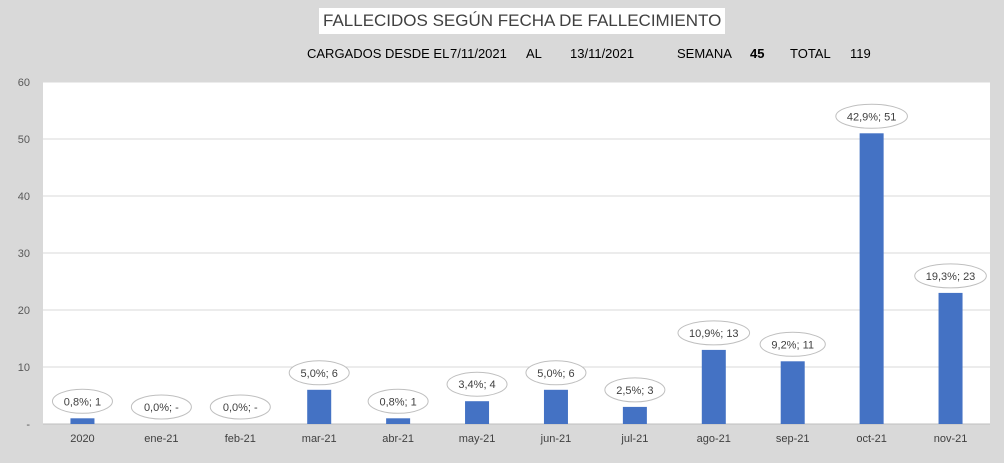 The image size is (1004, 463). What do you see at coordinates (757, 53) in the screenshot?
I see `week-value: 45` at bounding box center [757, 53].